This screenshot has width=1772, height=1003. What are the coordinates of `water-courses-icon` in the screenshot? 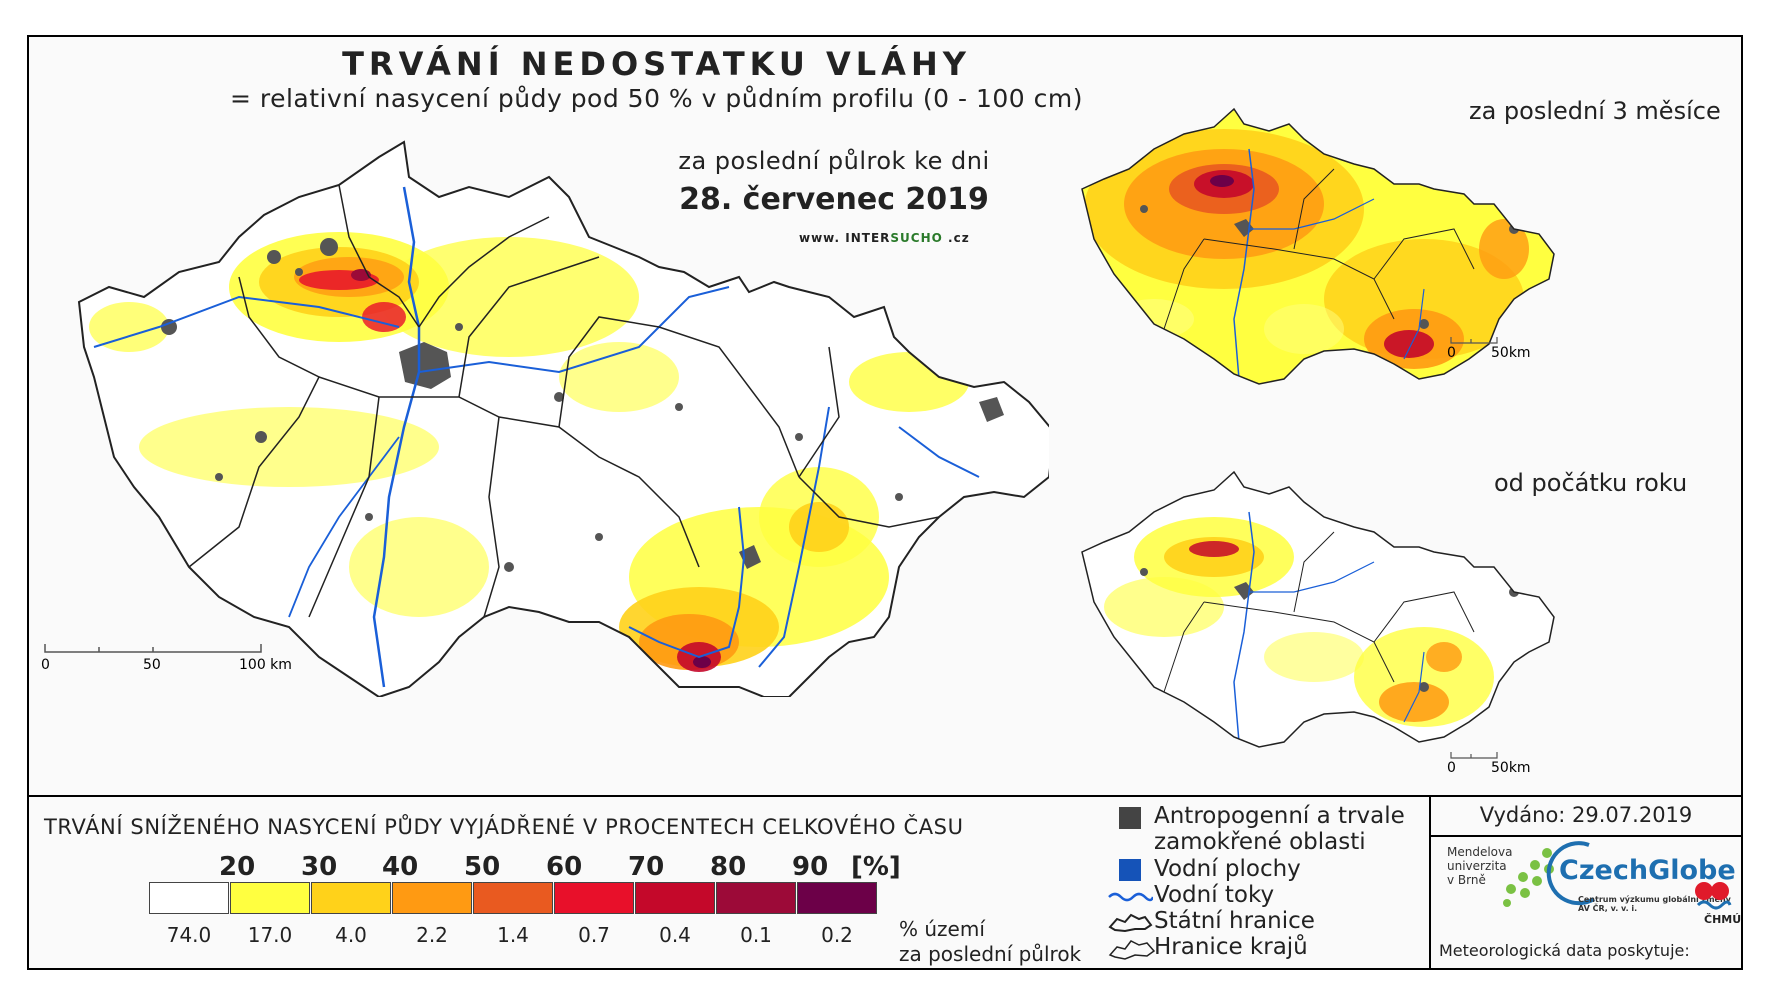 It's located at (1130, 897).